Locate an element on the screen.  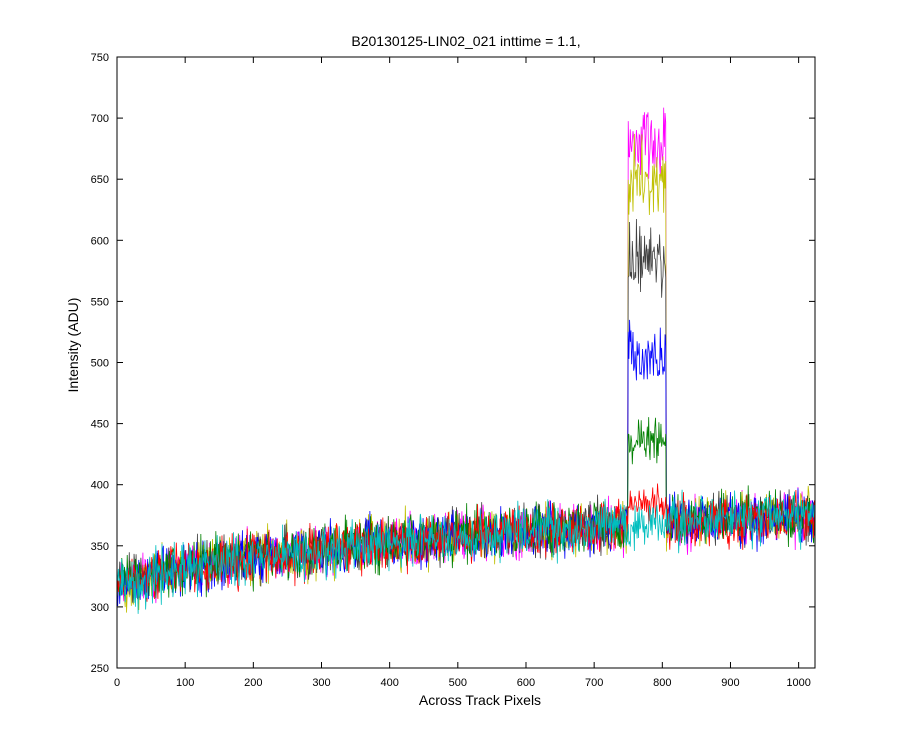
chart-title: B20130125-LIN02_021 inttime = 1.1, is located at coordinates (465, 41).